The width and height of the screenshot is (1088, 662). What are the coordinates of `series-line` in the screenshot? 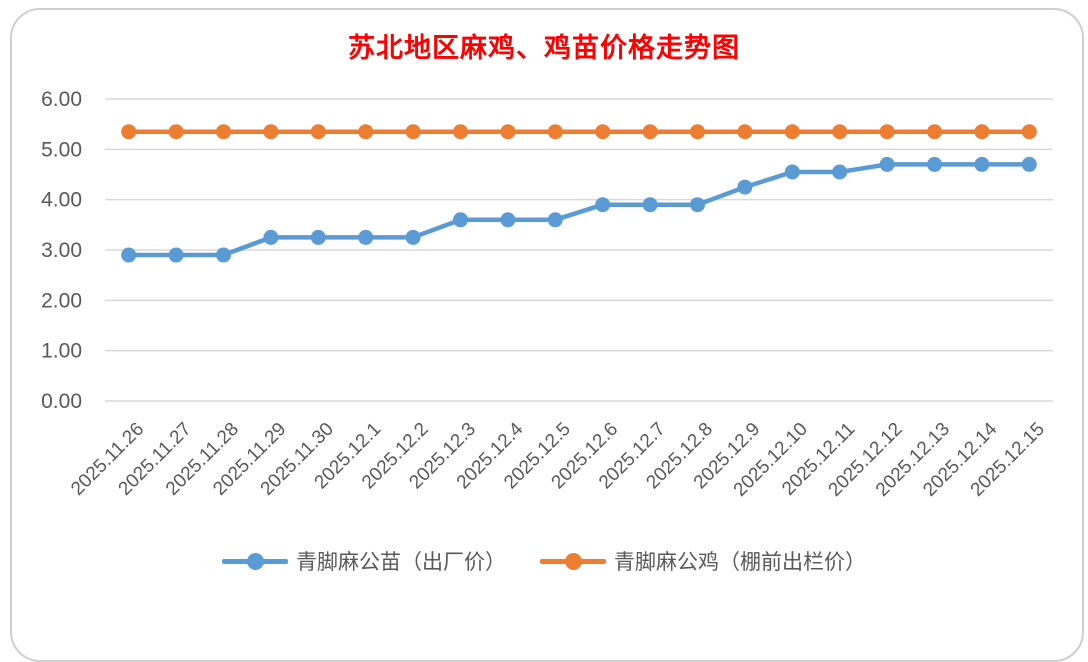 It's located at (579, 210).